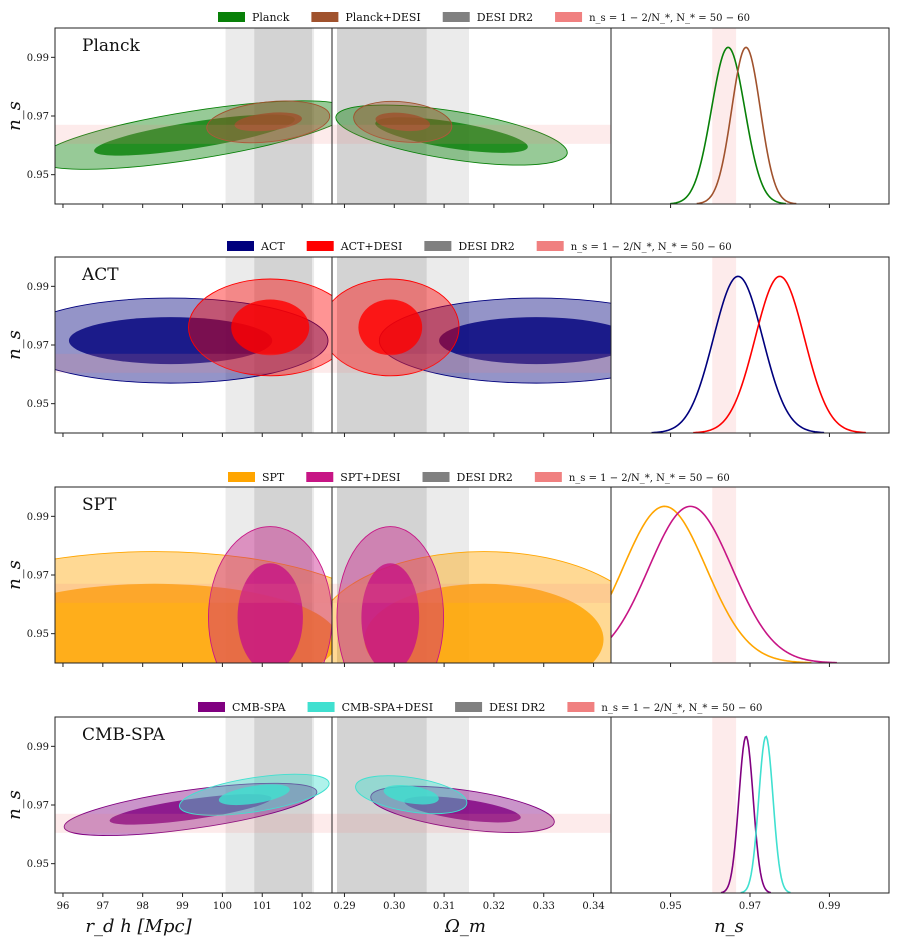  What do you see at coordinates (271, 17) in the screenshot?
I see `legend-entry-label: Planck` at bounding box center [271, 17].